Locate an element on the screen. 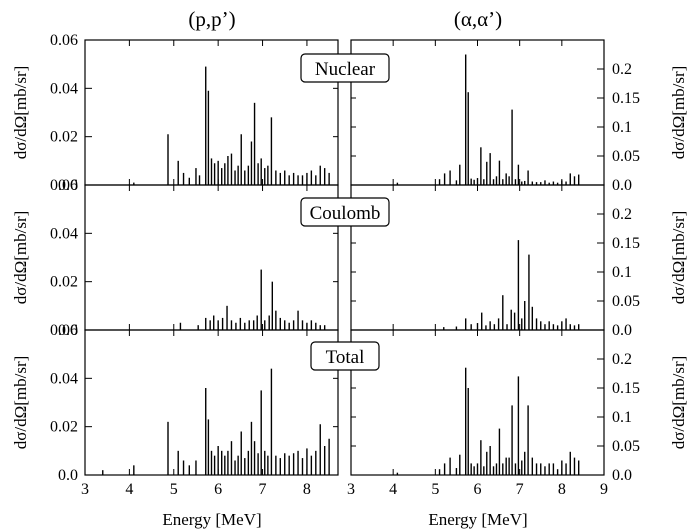 This screenshot has height=532, width=697. y-axis-labels-left: dσ/dΩ[mb/sr] dσ/dΩ[mb/sr] dσ/dΩ[mb/sr] is located at coordinates (20, 258).